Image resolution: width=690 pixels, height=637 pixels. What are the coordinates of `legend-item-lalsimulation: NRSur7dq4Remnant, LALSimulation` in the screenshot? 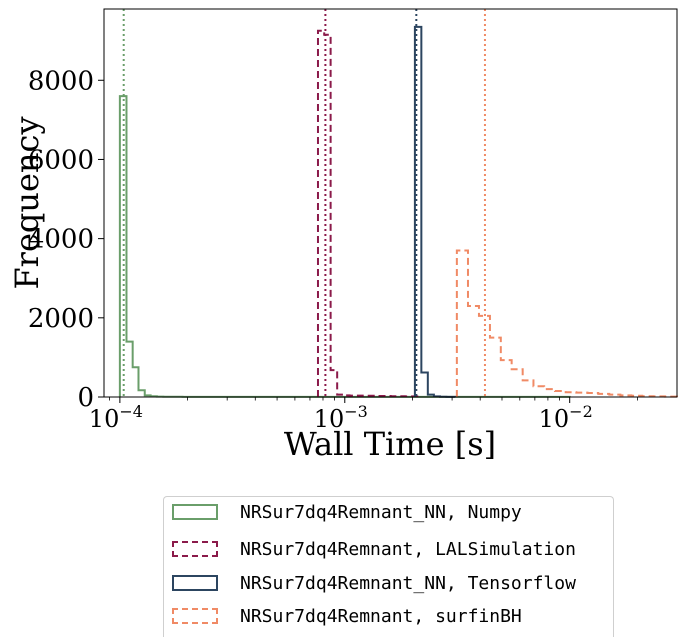 It's located at (374, 549).